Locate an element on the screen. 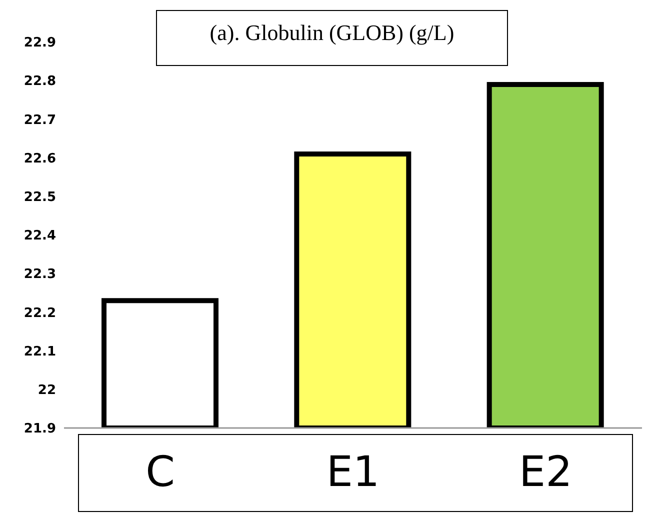 Image resolution: width=656 pixels, height=524 pixels. y-tick-label: 22.6 is located at coordinates (40, 158).